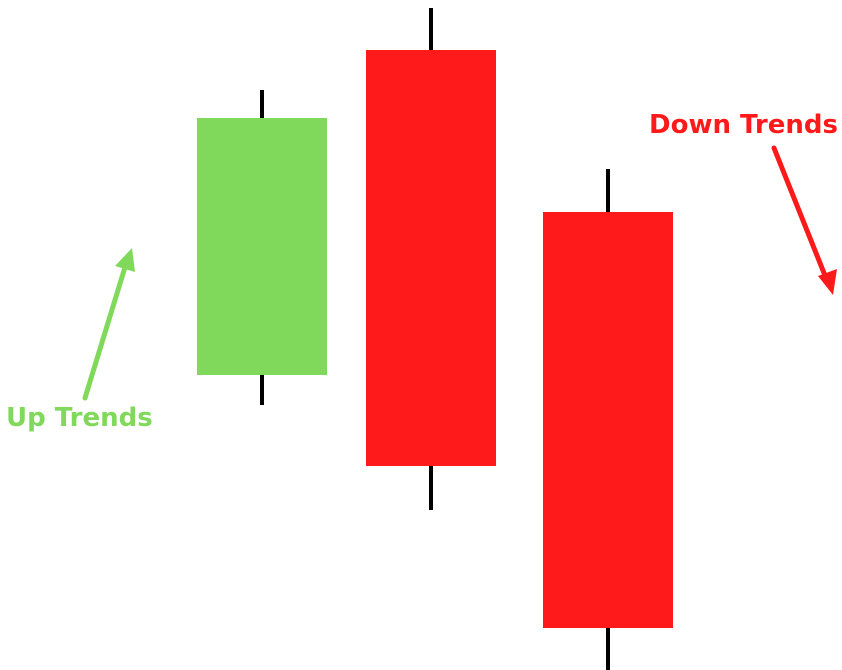 The width and height of the screenshot is (842, 670). Describe the element at coordinates (79, 340) in the screenshot. I see `up-trends-annotation: Up Trends` at that location.